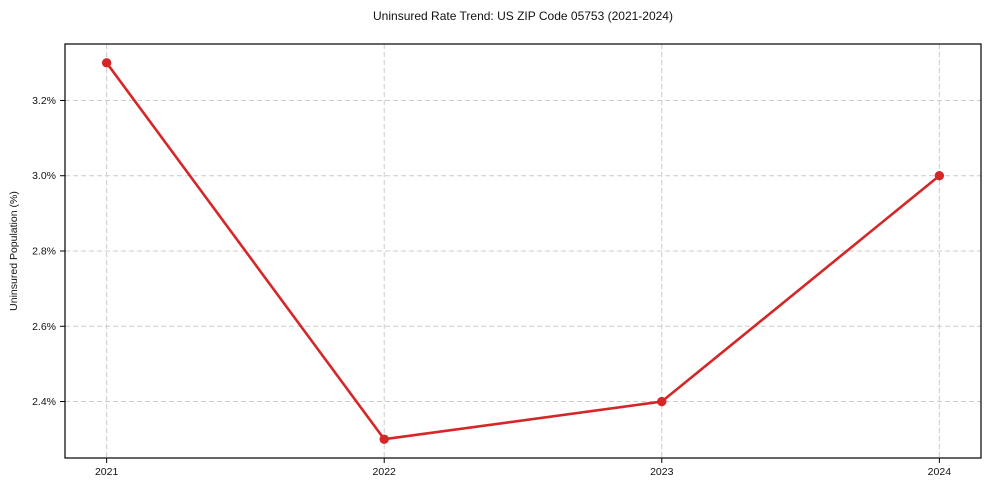  Describe the element at coordinates (106, 63) in the screenshot. I see `data-point-2021` at that location.